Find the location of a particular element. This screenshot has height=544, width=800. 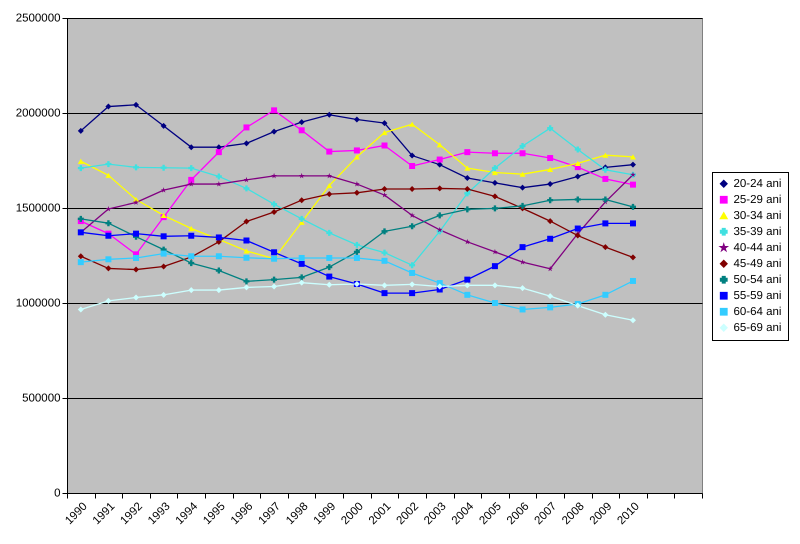

legend-label: 50-54 ani is located at coordinates (758, 280).